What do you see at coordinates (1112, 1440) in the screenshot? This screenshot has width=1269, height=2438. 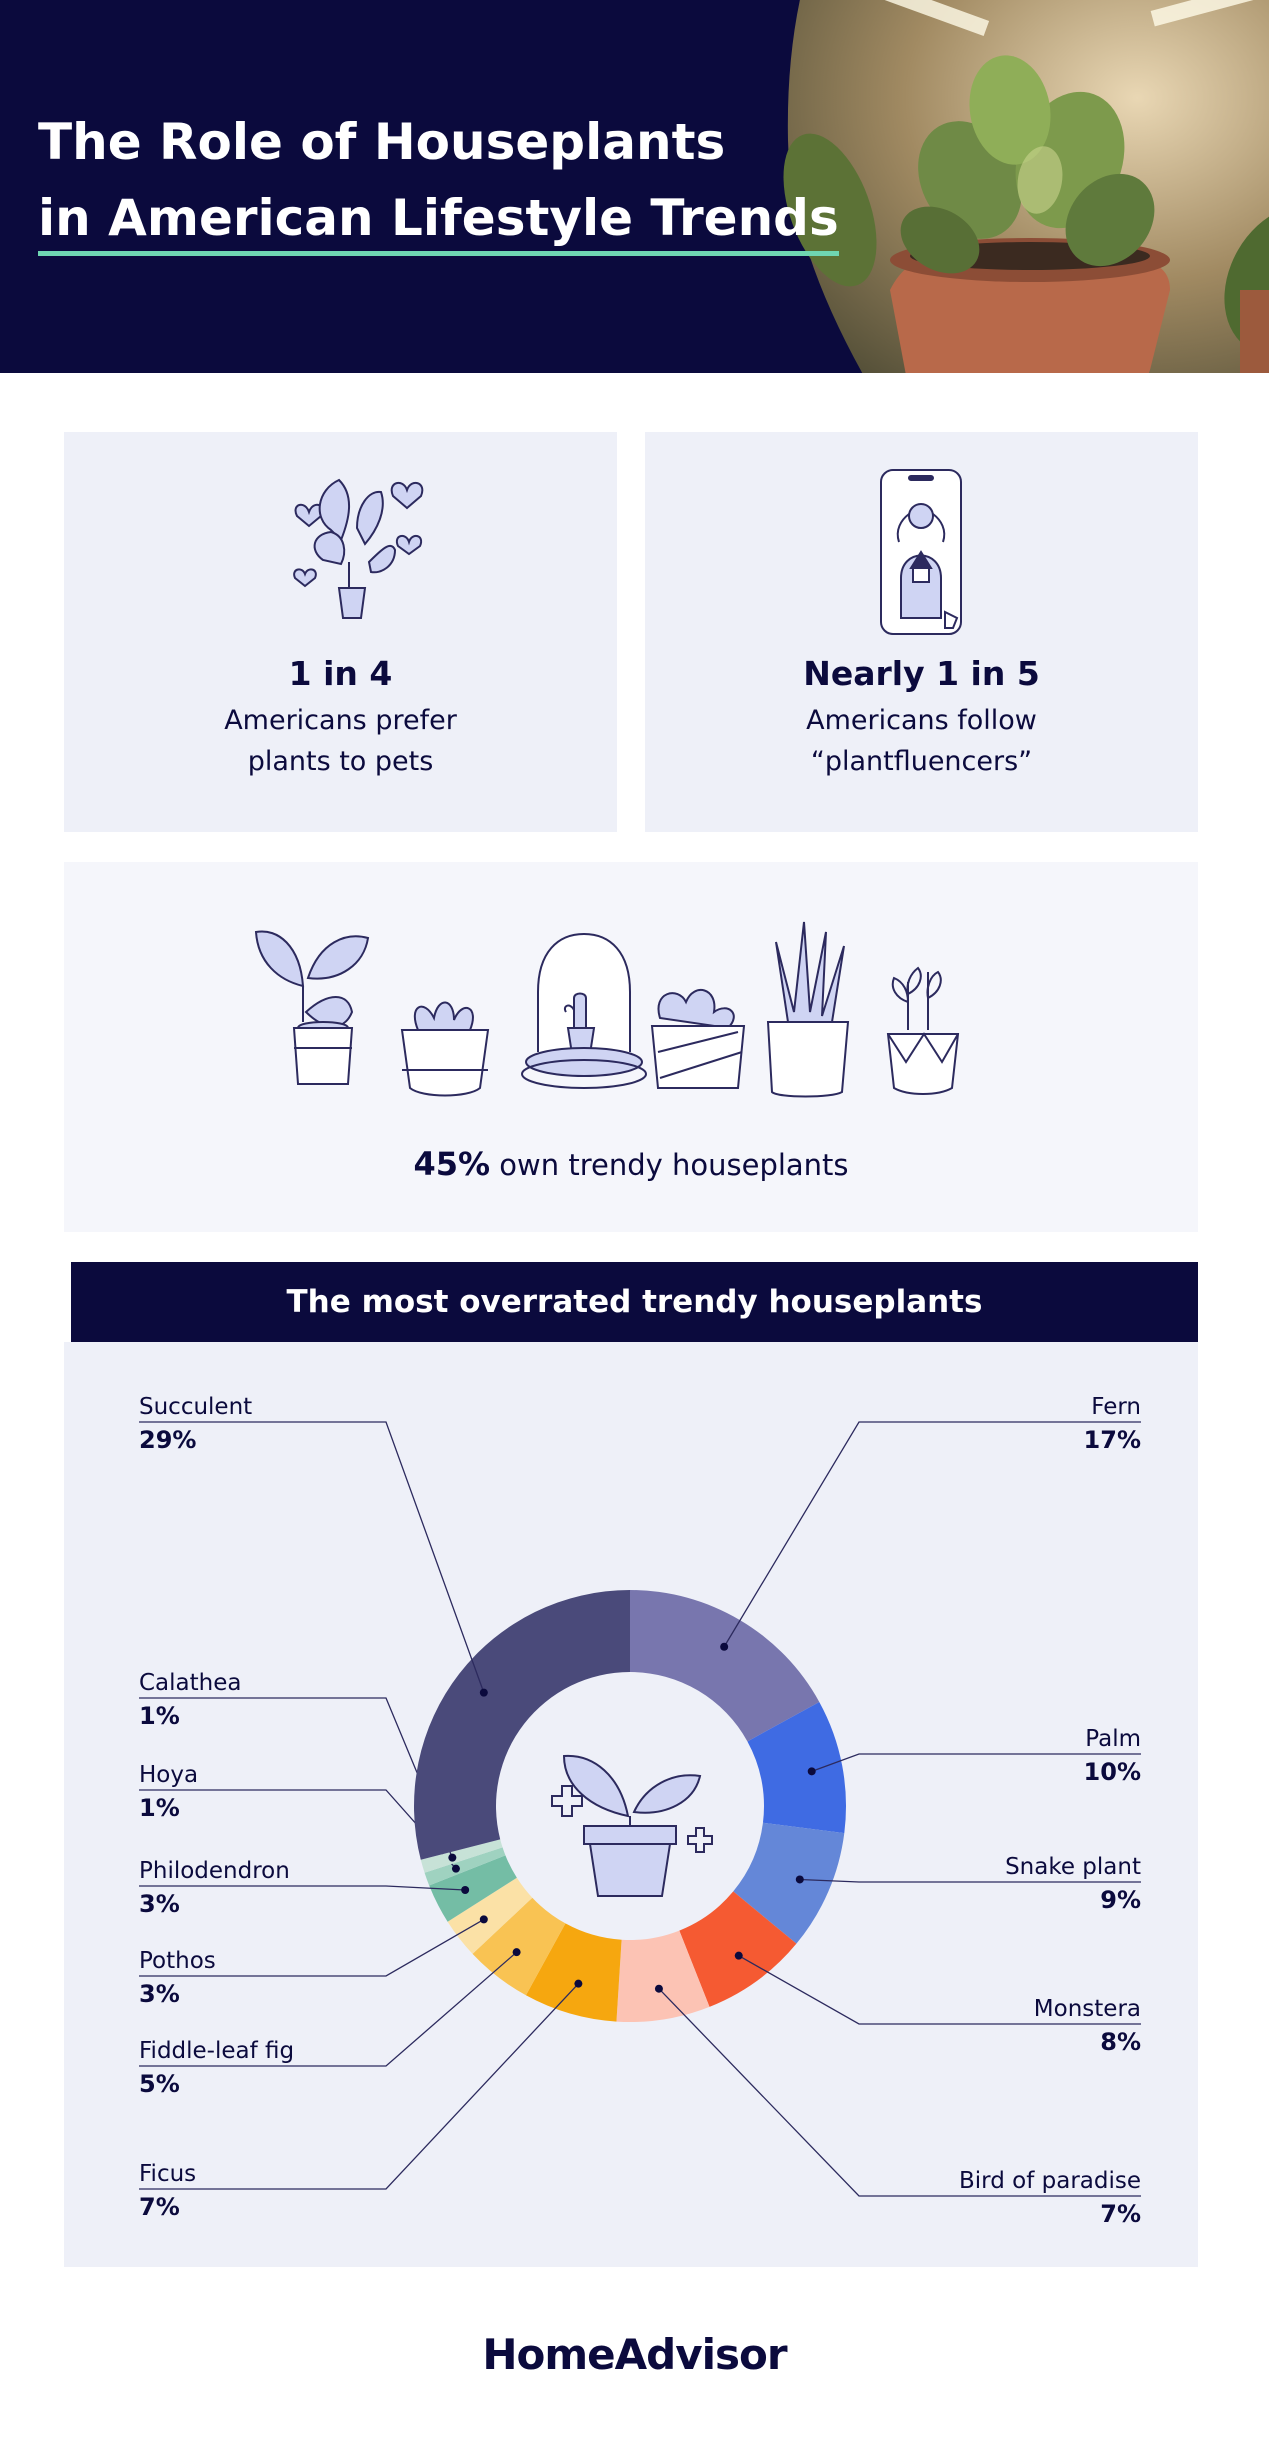 I see `slice-value-label: 17%` at bounding box center [1112, 1440].